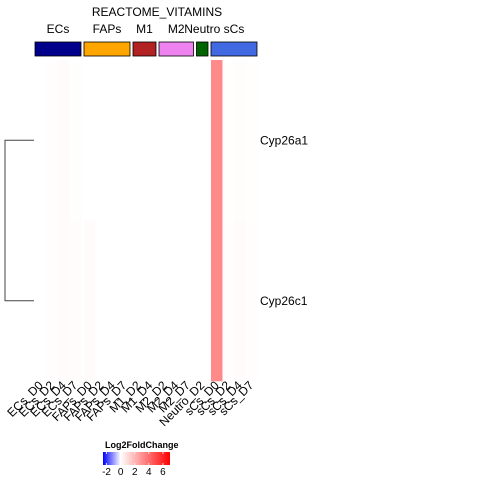  What do you see at coordinates (284, 140) in the screenshot?
I see `row-label: Cyp26a1` at bounding box center [284, 140].